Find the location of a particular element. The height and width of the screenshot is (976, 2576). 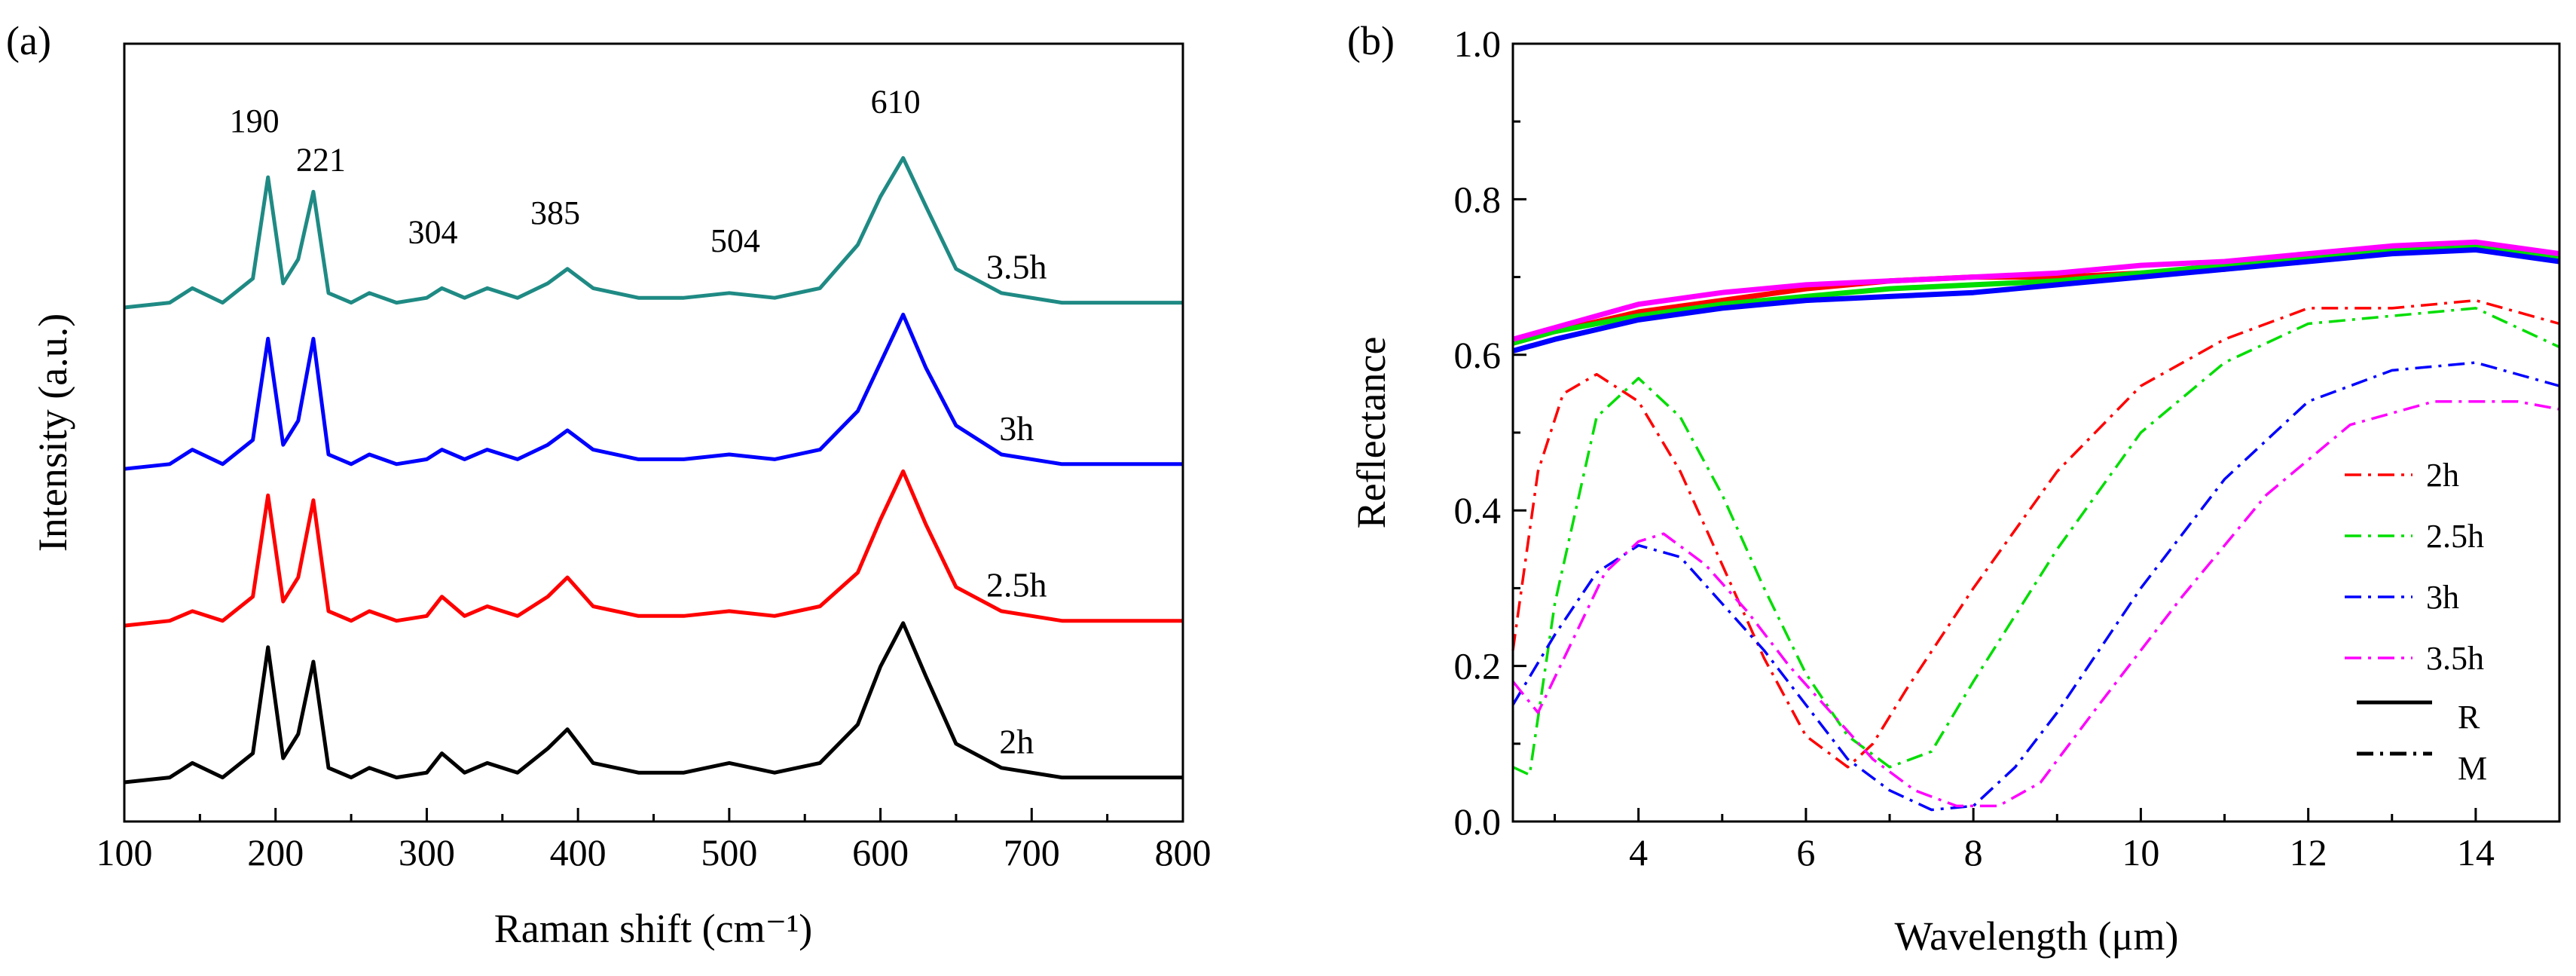

panel-b-x-axis-title: Wavelength (μm) is located at coordinates (2037, 936).